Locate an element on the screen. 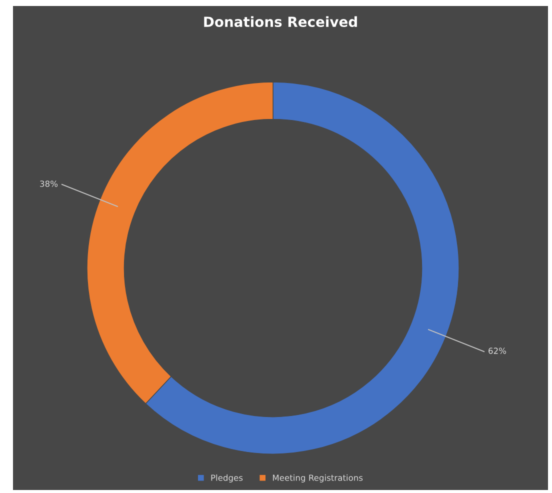 The image size is (552, 493). data-label: 62% is located at coordinates (497, 351).